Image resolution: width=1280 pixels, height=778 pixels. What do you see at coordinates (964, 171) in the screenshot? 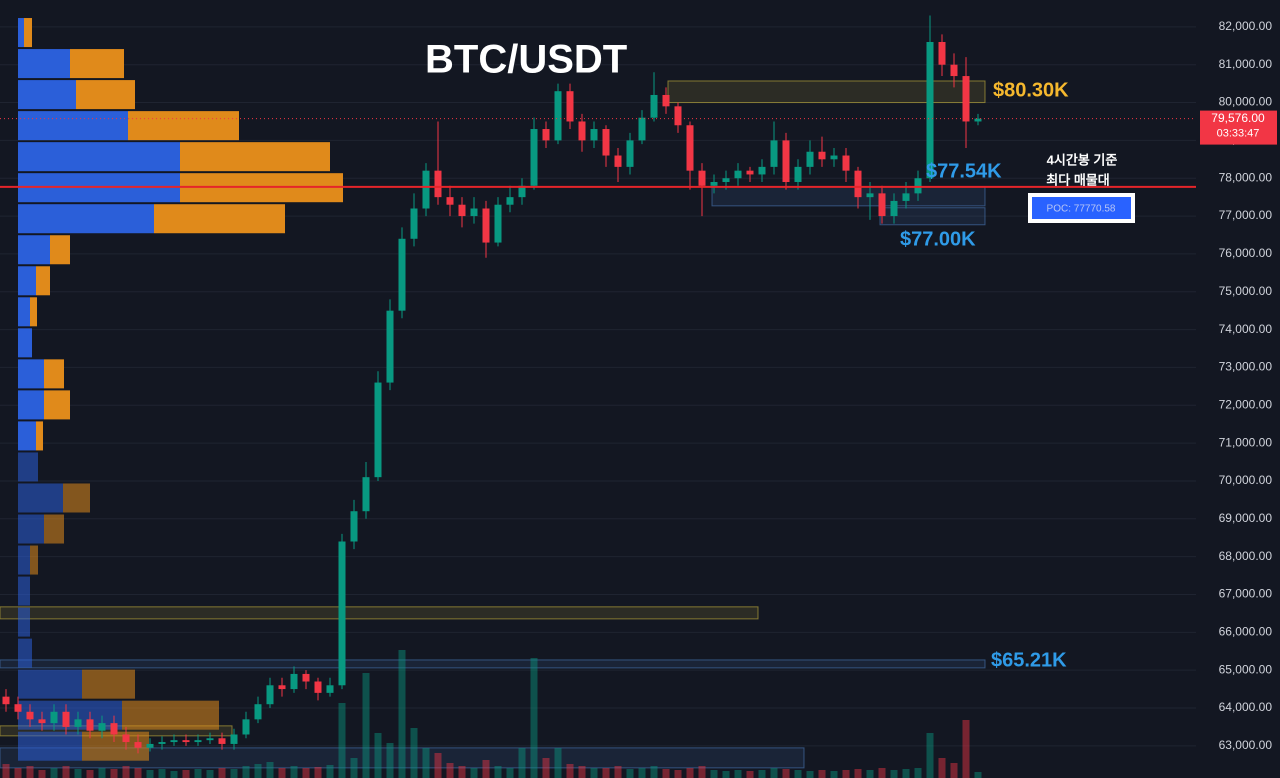
I see `zone-label: $77.54K` at bounding box center [964, 171].